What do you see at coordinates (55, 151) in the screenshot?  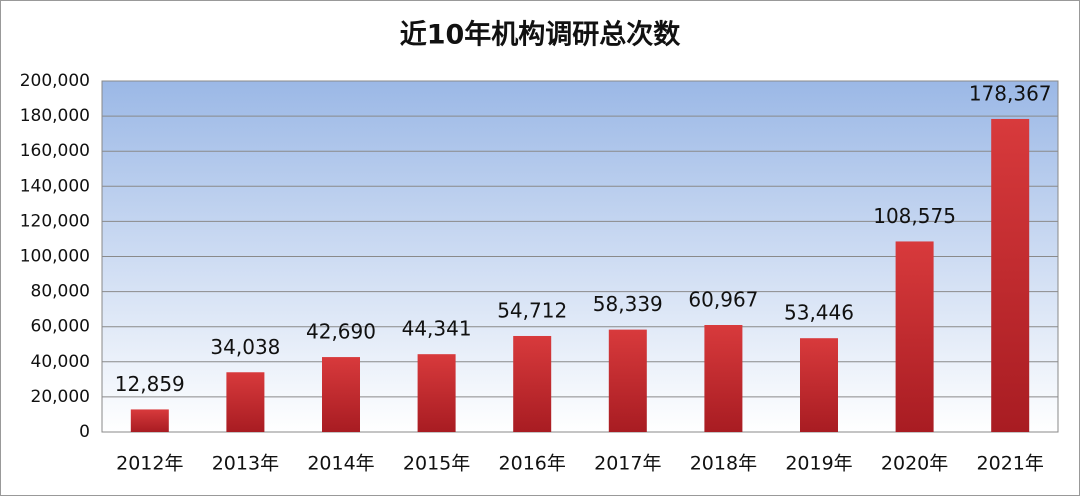 I see `y-tick-label: 160,000` at bounding box center [55, 151].